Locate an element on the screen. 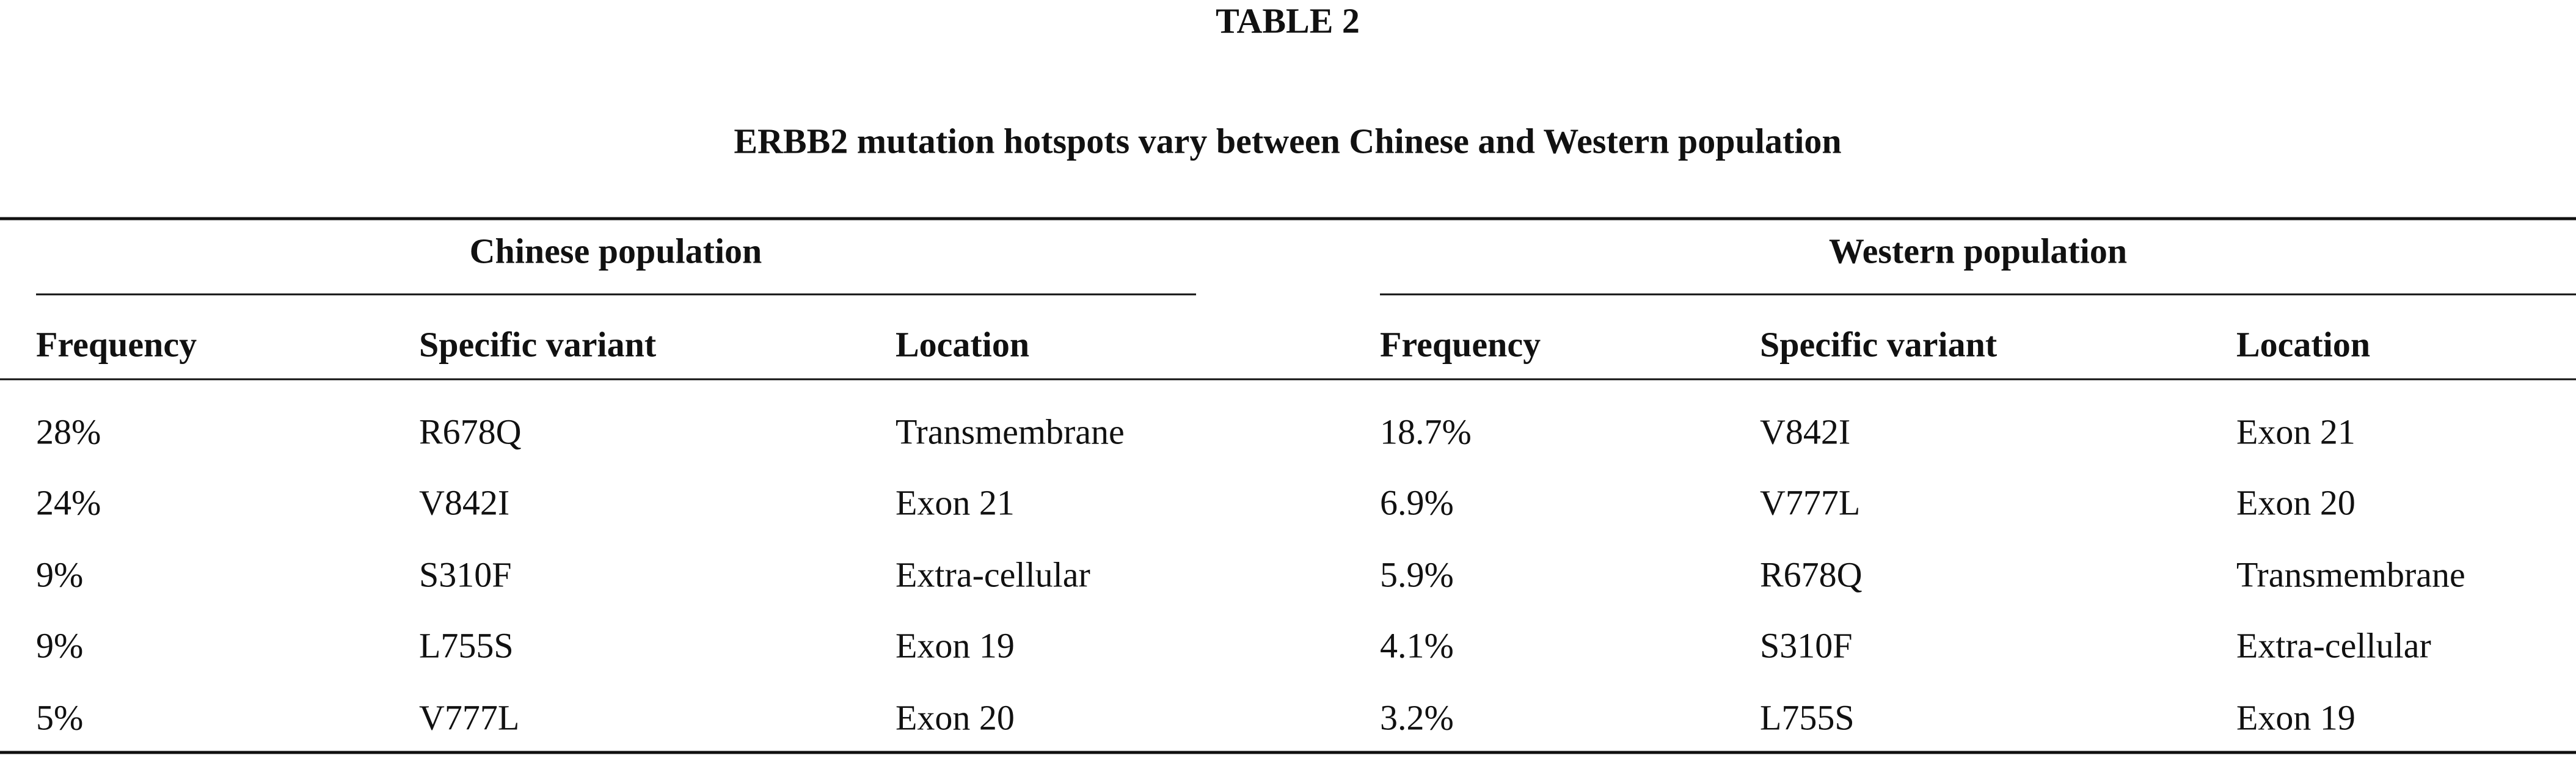  table-cell: 5.9% is located at coordinates (1417, 574).